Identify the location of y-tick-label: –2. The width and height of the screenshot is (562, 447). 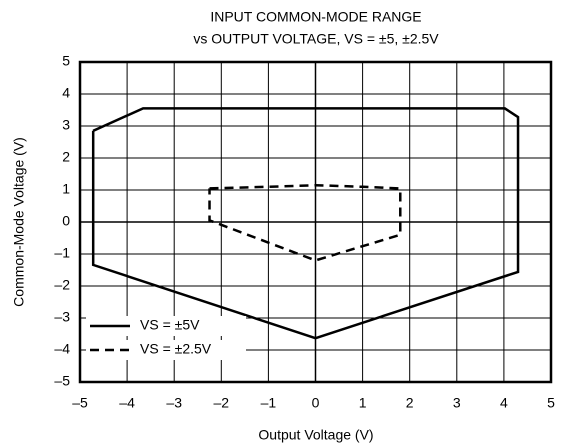
(62, 285).